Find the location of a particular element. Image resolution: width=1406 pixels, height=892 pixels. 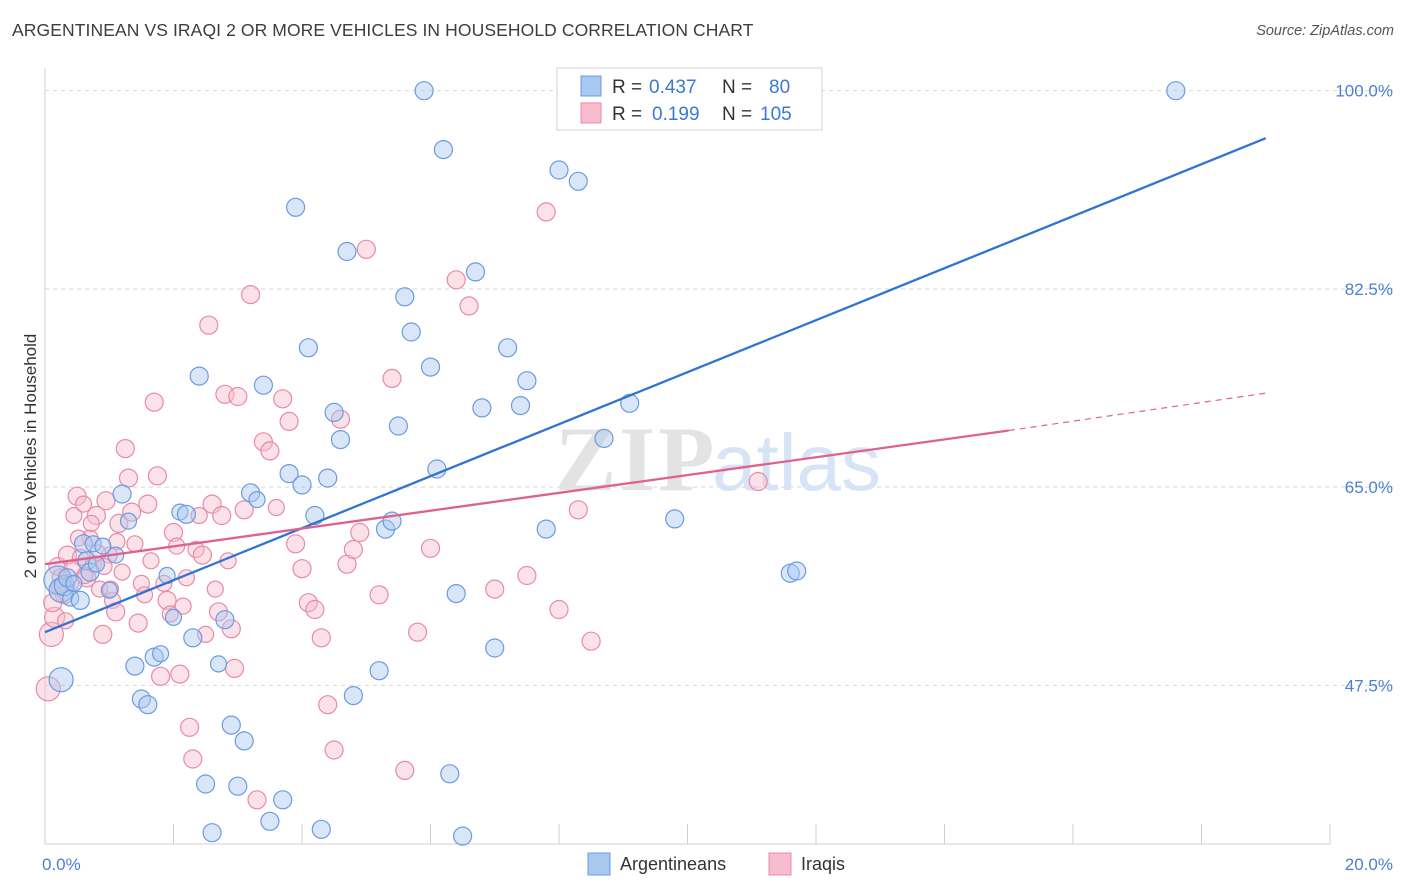

svg-text: ZIP is located at coordinates (636, 459).